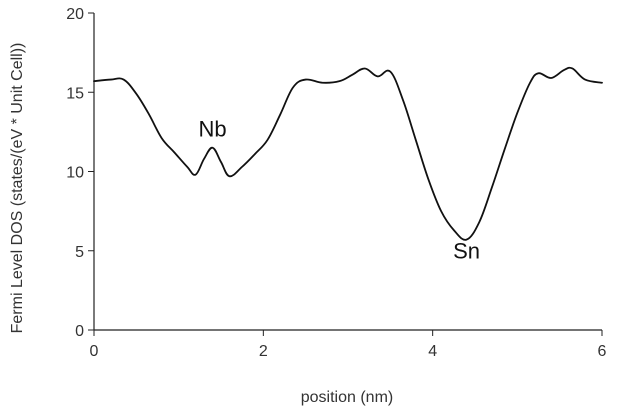 The image size is (617, 413). What do you see at coordinates (466, 251) in the screenshot?
I see `annotation-sn: Sn` at bounding box center [466, 251].